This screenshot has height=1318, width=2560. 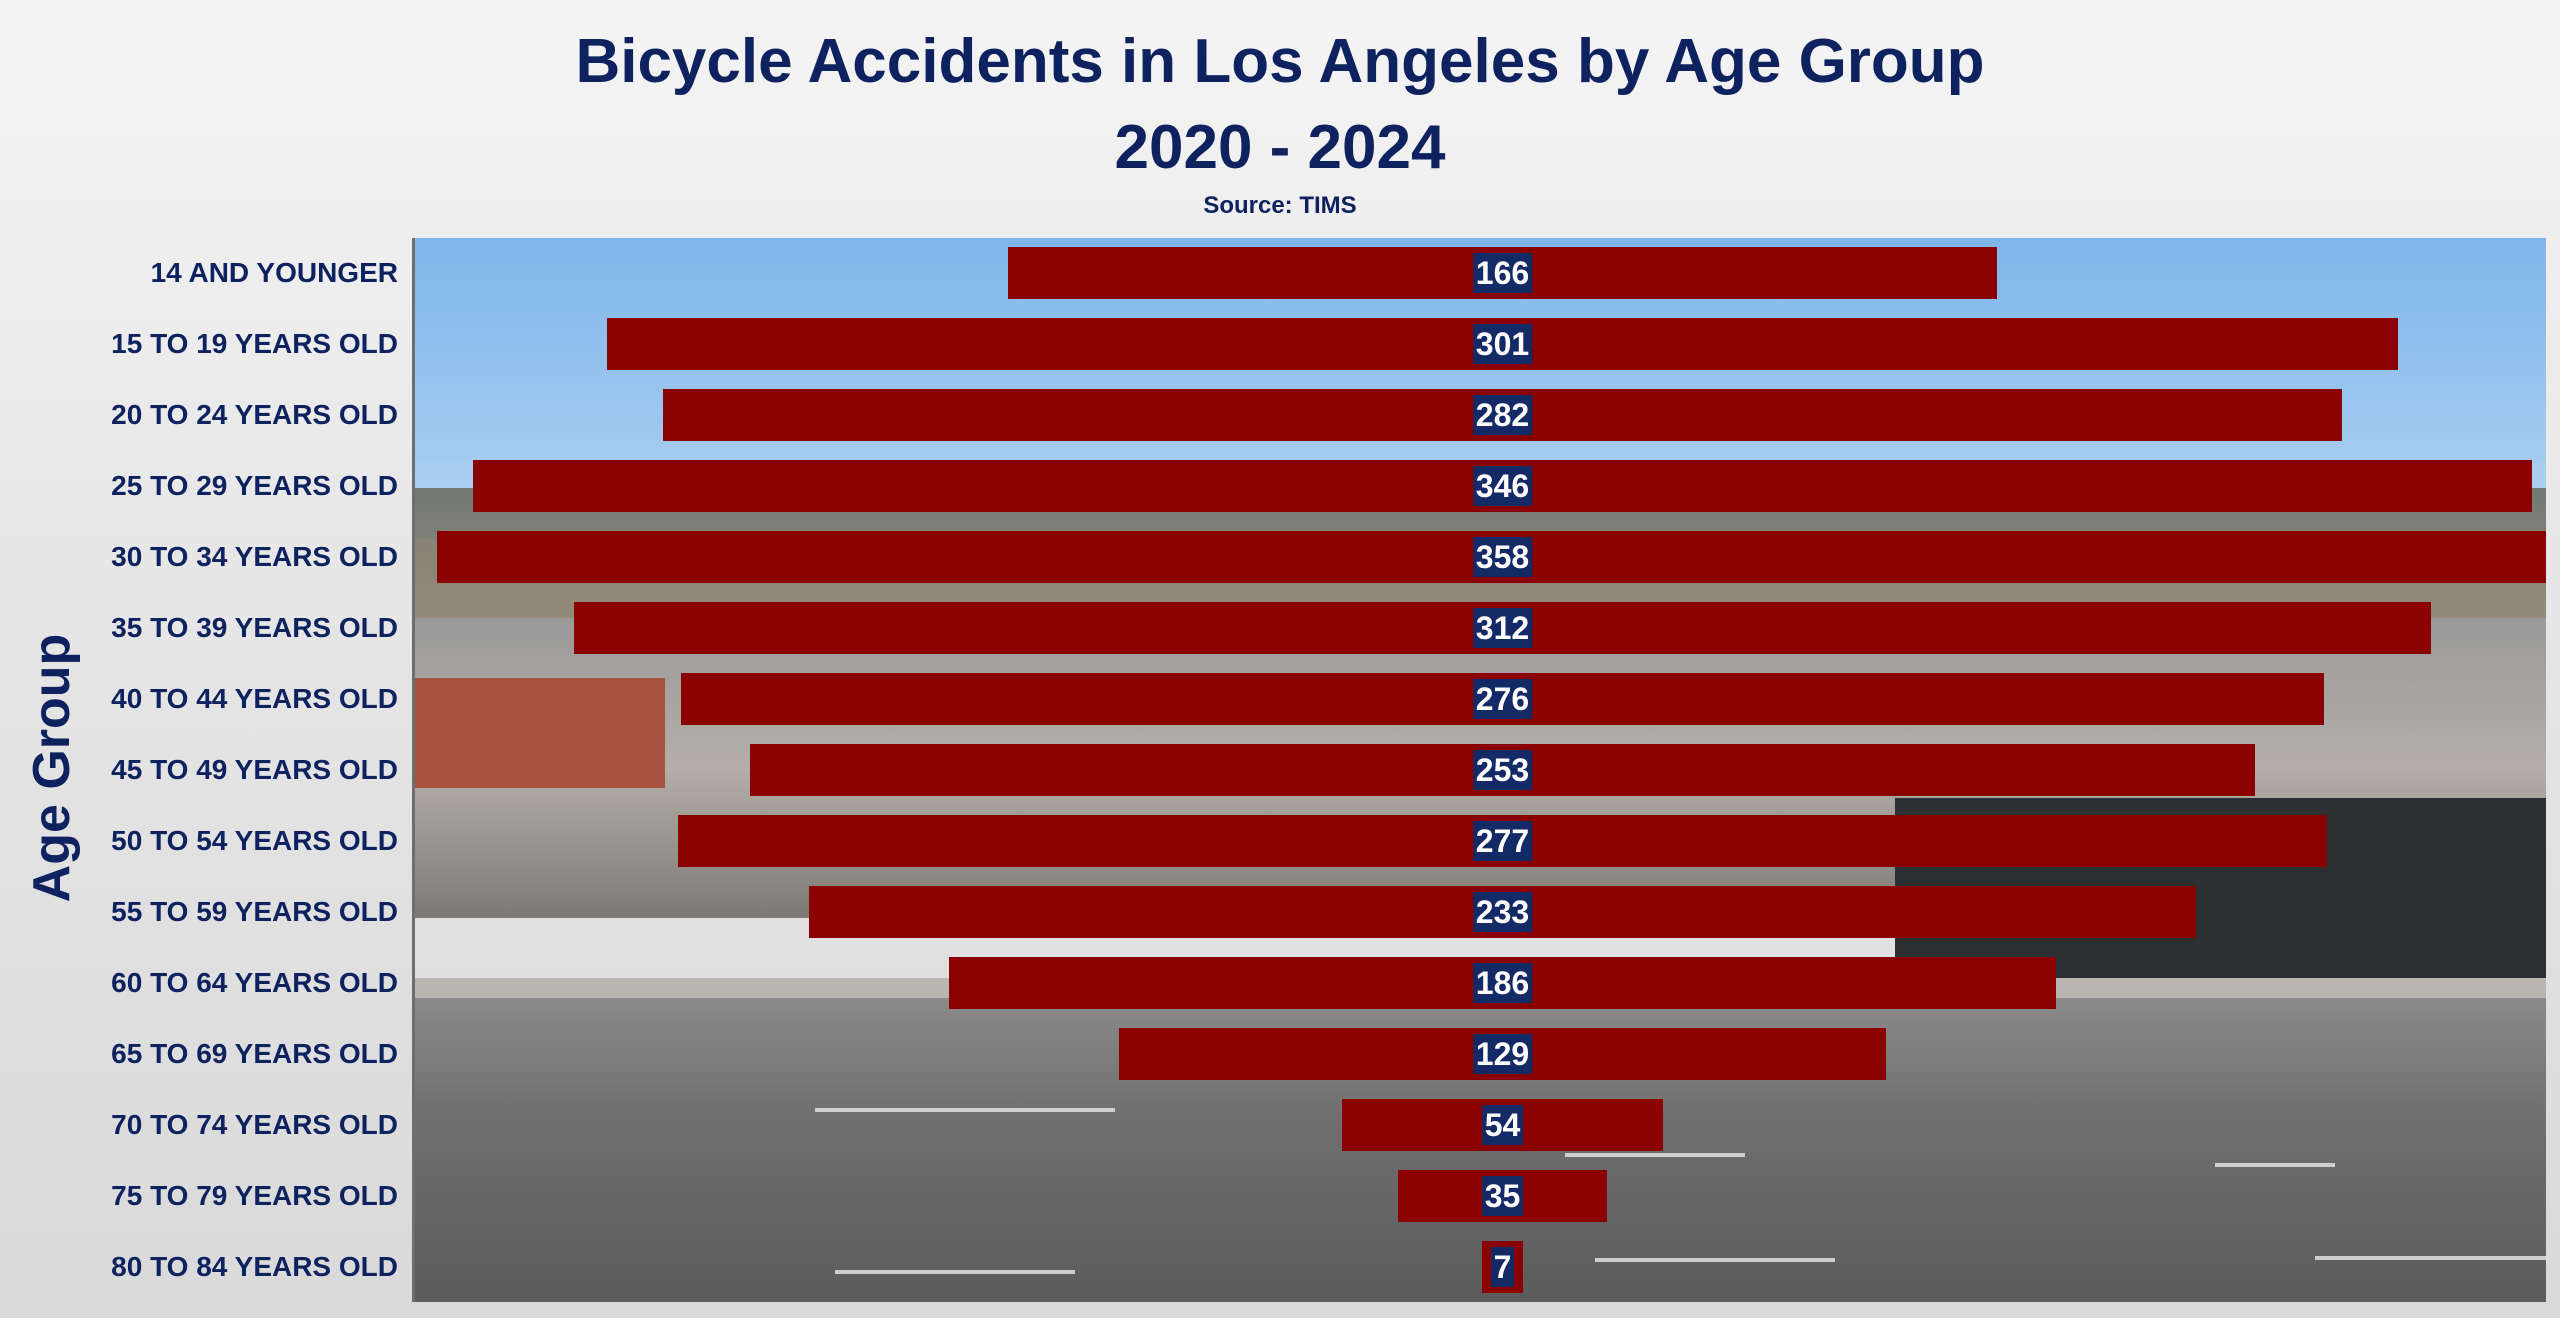 I want to click on data-label: 7, so click(x=1502, y=1266).